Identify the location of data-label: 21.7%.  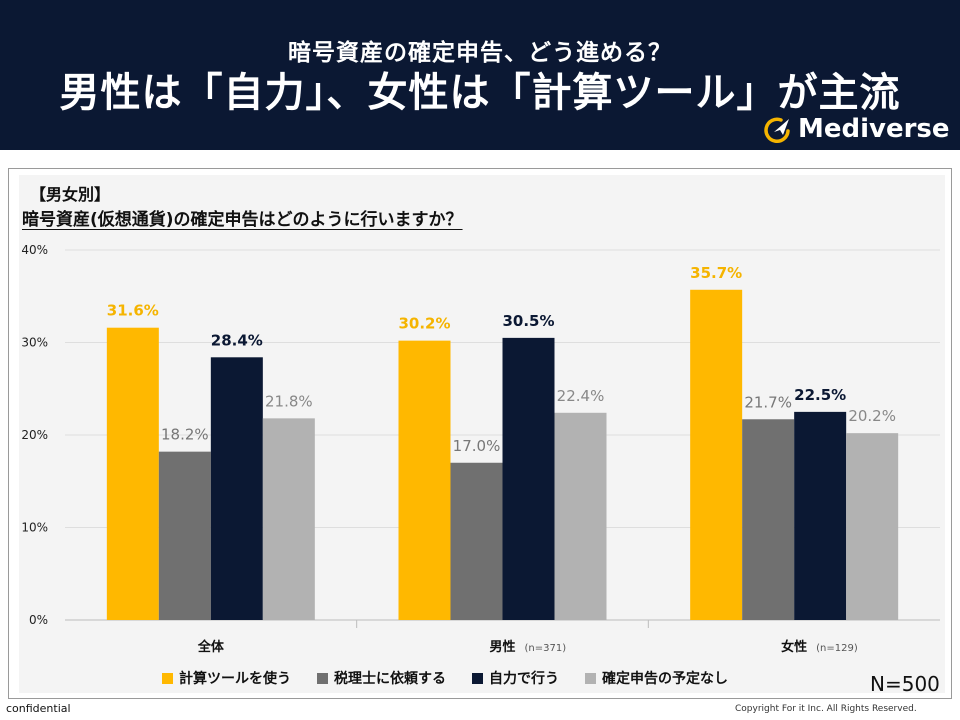
(768, 402).